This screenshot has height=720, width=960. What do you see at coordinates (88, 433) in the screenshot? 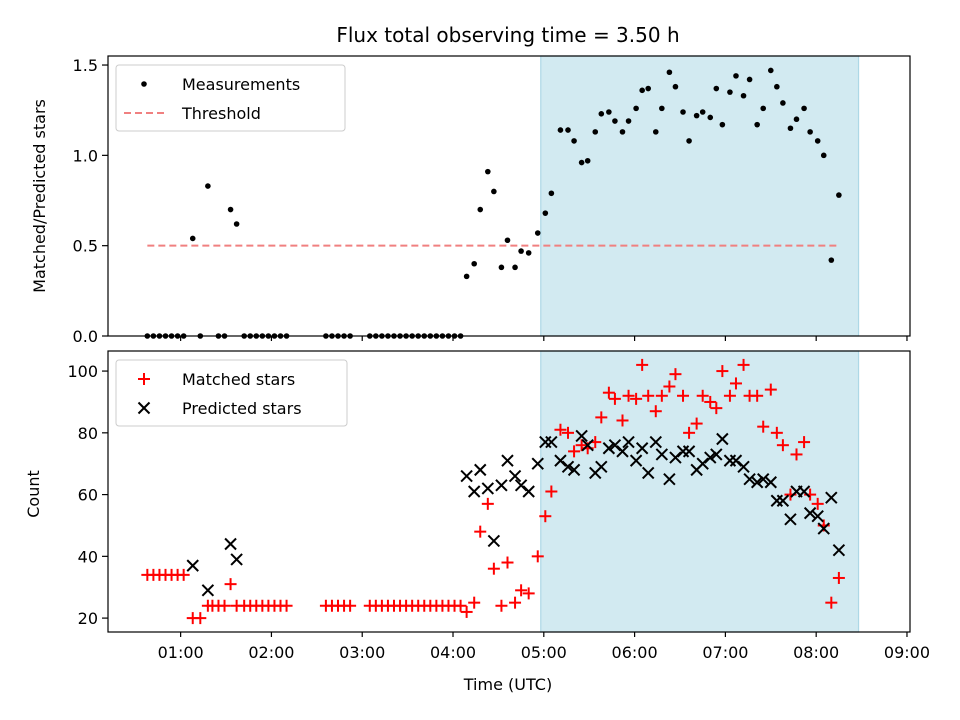
I see `bottom-ytick-label: 80` at bounding box center [88, 433].